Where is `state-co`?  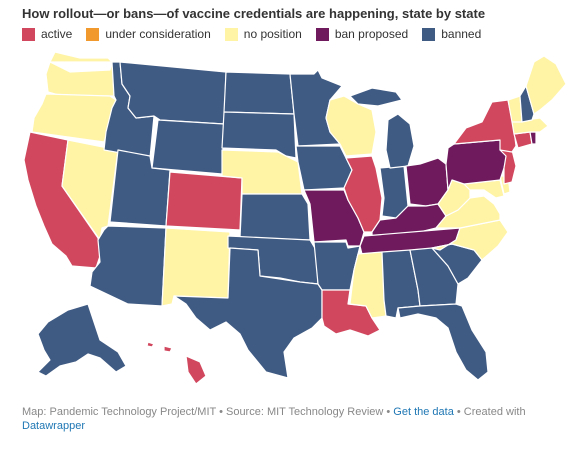 state-co is located at coordinates (204, 201).